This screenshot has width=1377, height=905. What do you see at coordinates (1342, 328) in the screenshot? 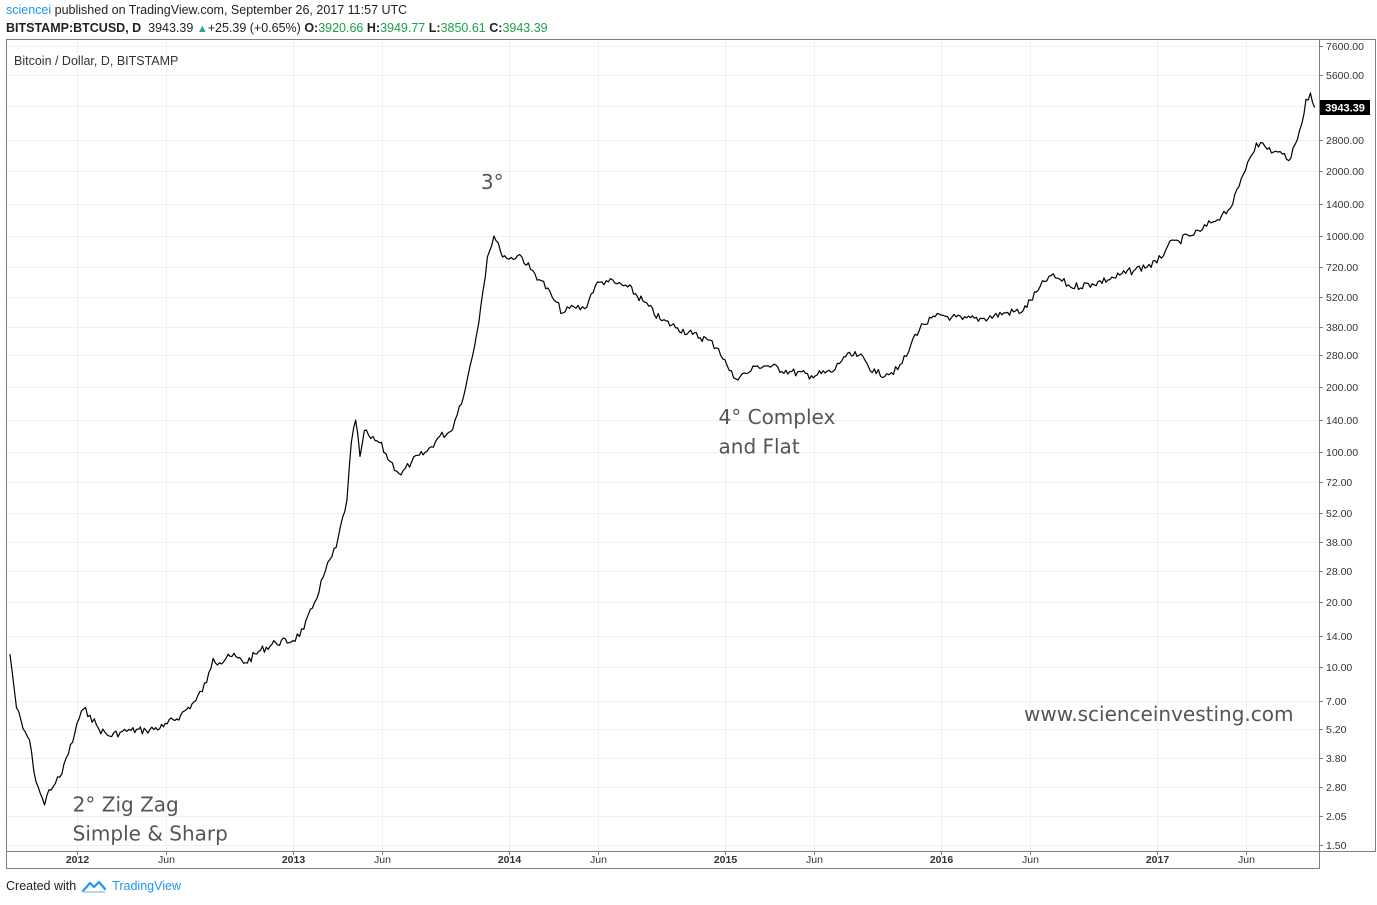
I see `y-tick-label: 380.00` at bounding box center [1342, 328].